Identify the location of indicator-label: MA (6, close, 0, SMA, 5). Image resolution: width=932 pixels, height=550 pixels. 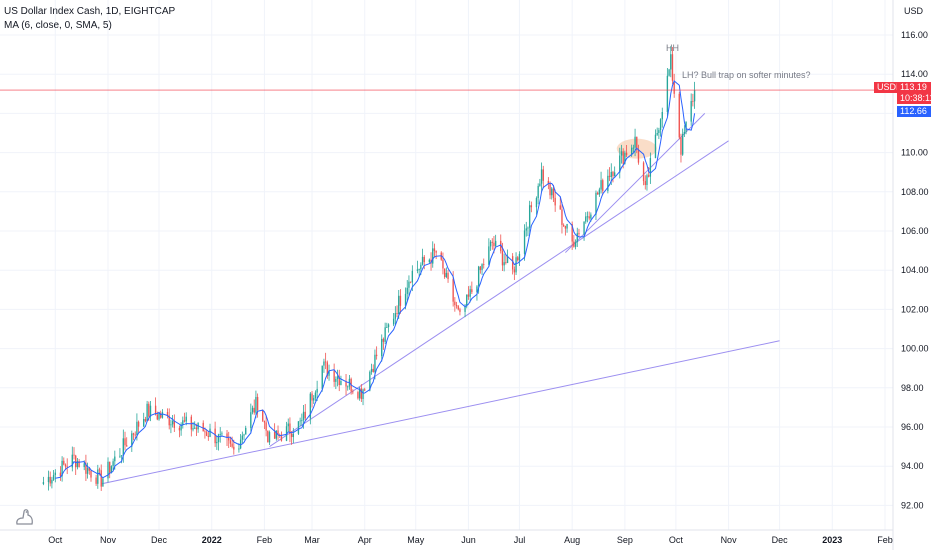
(58, 25).